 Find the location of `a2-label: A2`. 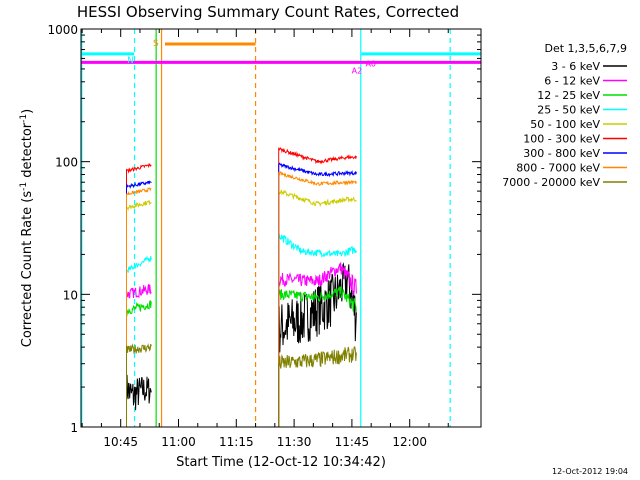

a2-label: A2 is located at coordinates (357, 70).